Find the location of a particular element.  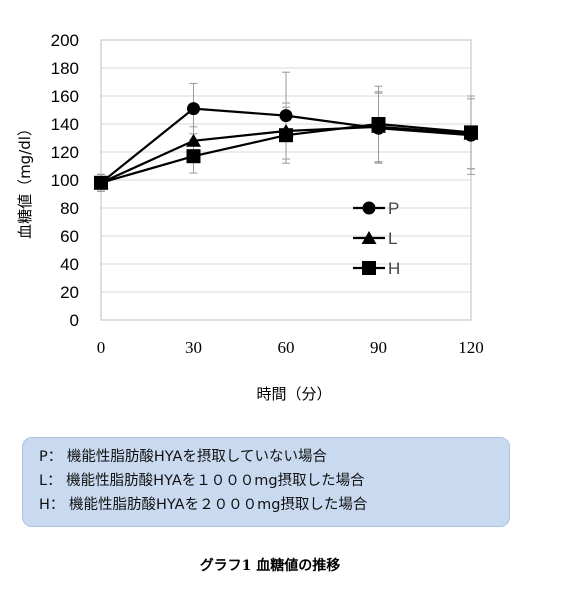

legend: PLH is located at coordinates (376, 238).